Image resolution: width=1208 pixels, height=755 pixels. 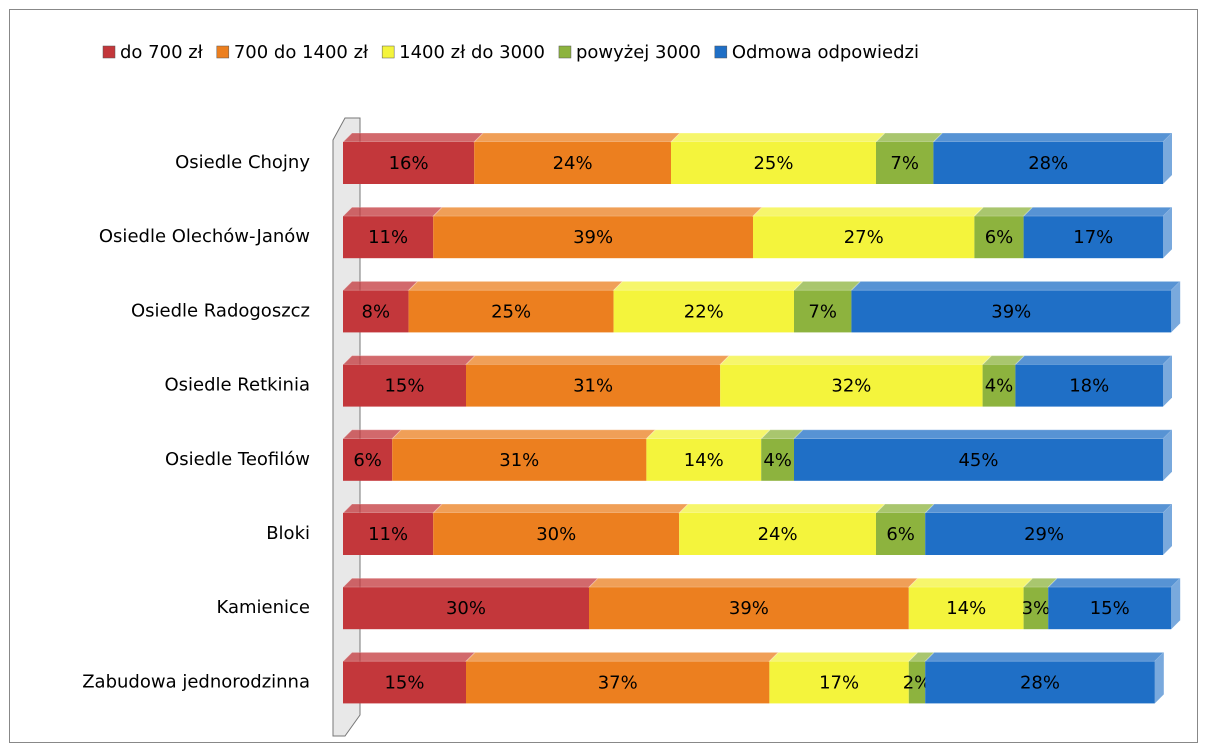 What do you see at coordinates (196, 681) in the screenshot?
I see `y-tick-label: Zabudowa jednorodzinna` at bounding box center [196, 681].